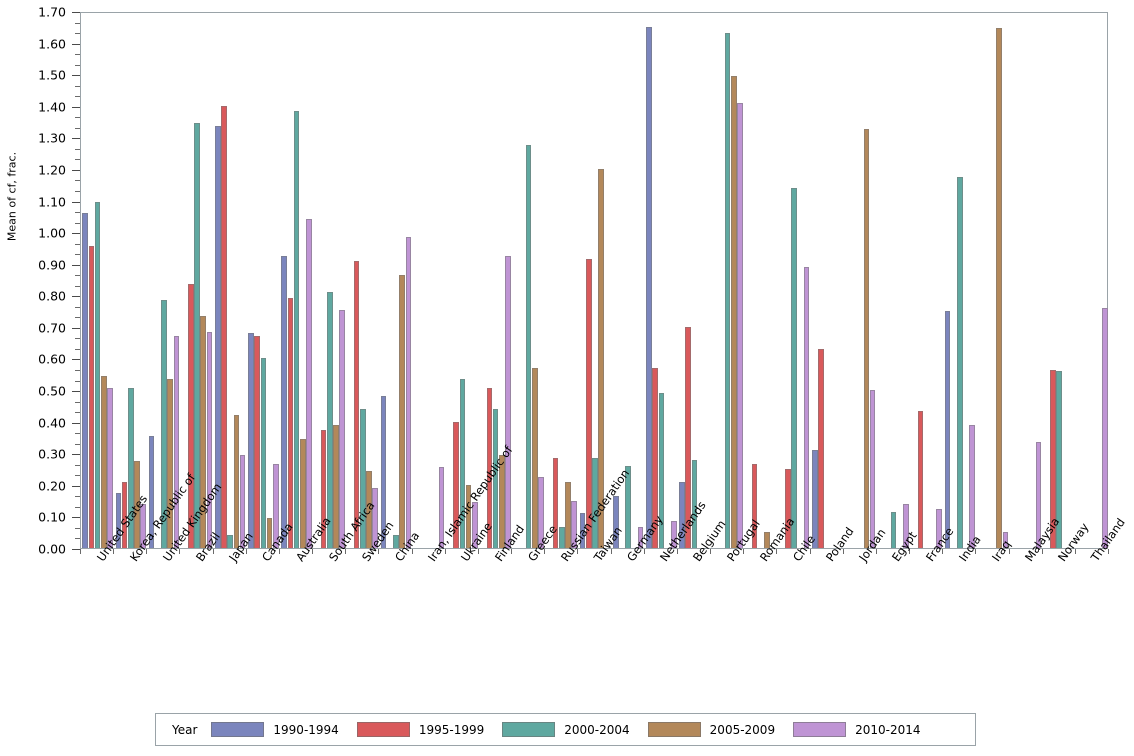 The height and width of the screenshot is (756, 1134). Describe the element at coordinates (52, 44) in the screenshot. I see `y-tick-label: 1.60` at that location.